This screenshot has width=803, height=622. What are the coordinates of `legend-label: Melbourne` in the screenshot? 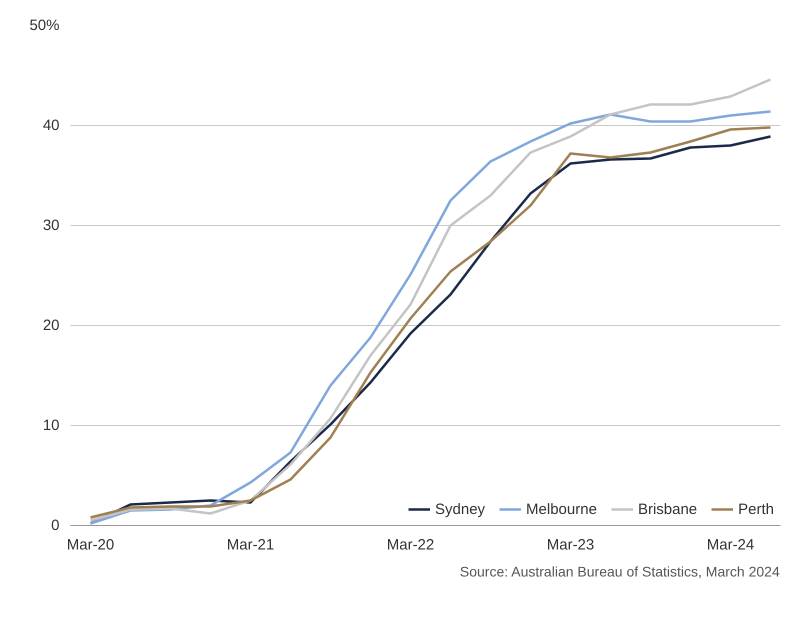 It's located at (561, 509).